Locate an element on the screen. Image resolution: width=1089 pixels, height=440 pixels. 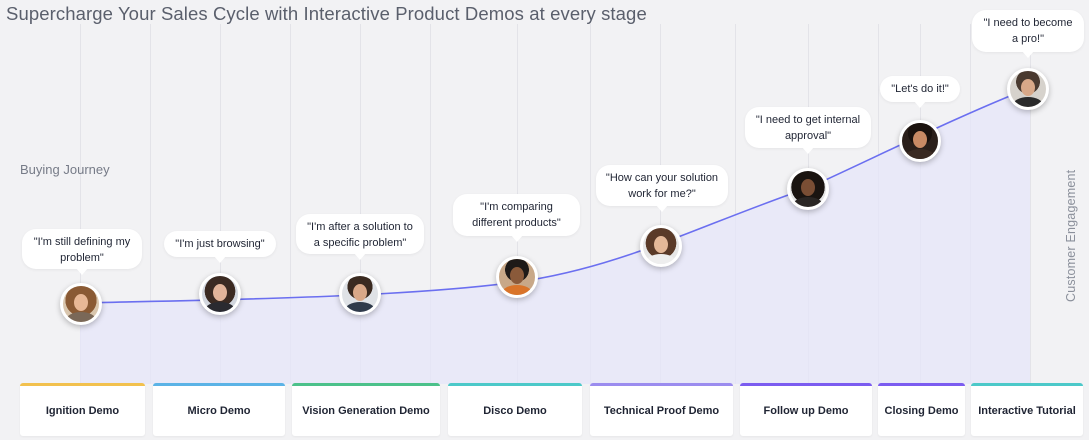
stage-closing-demo: Closing Demo is located at coordinates (921, 409).